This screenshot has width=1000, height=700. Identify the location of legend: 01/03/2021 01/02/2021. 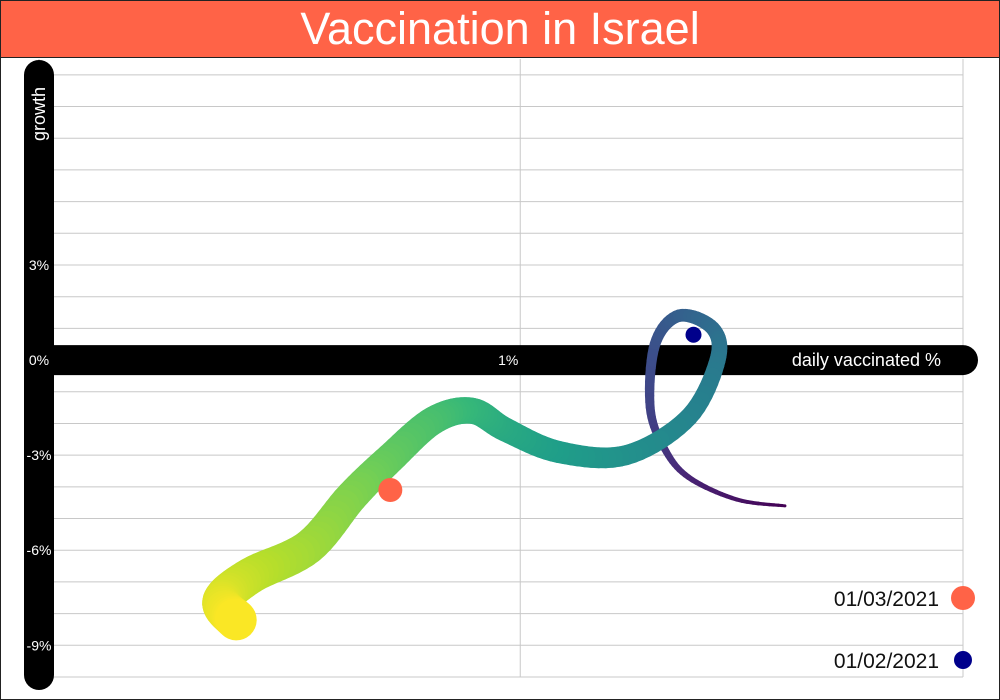
(904, 629).